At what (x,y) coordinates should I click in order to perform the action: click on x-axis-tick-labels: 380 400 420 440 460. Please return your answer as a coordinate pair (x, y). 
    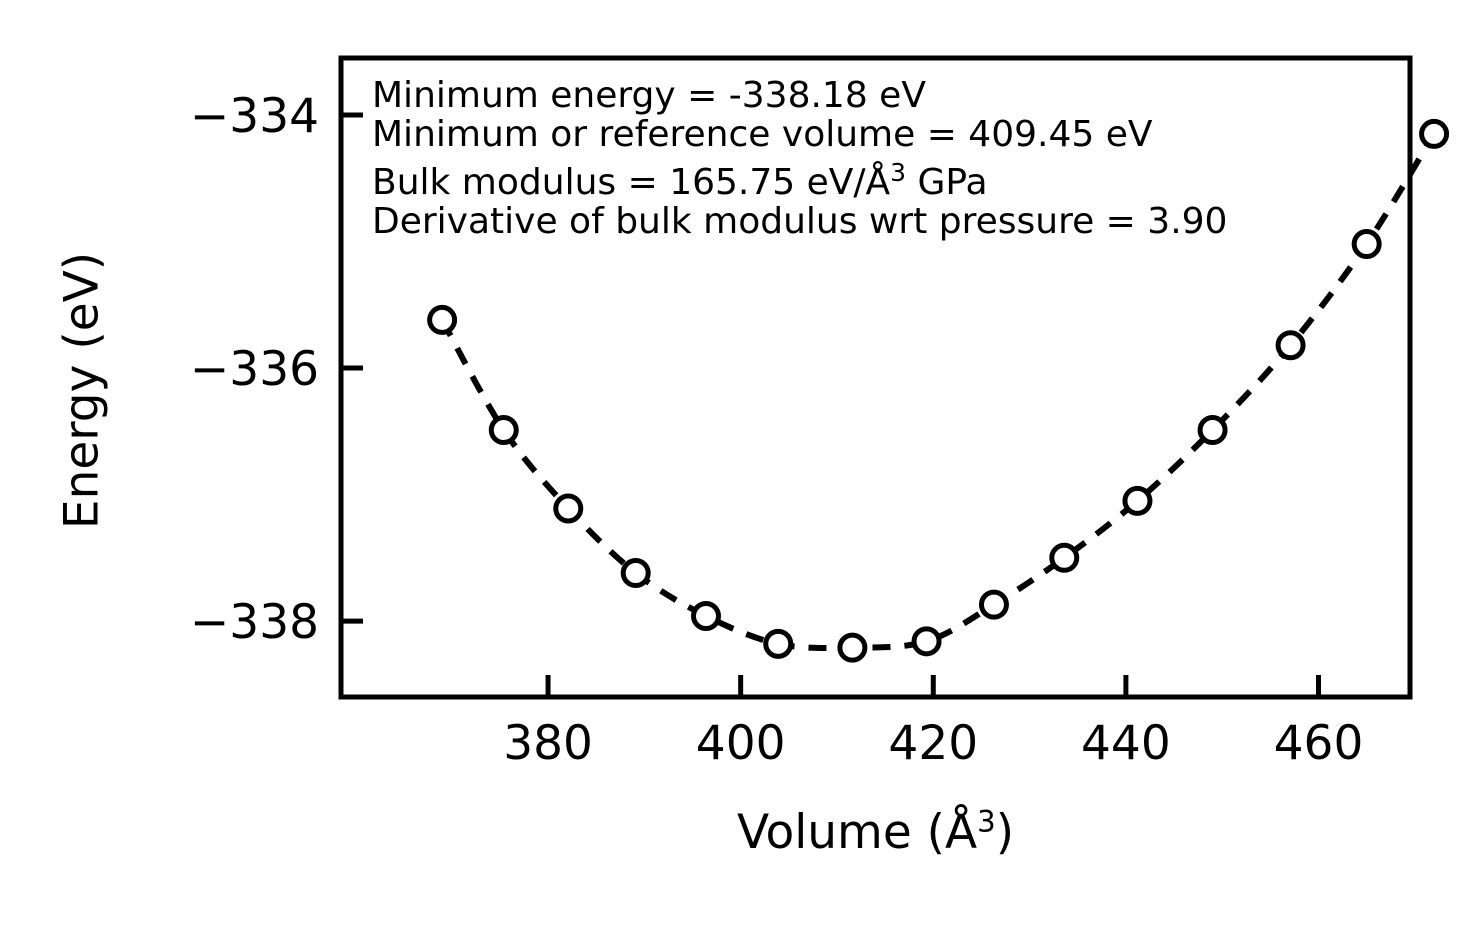
    Looking at the image, I should click on (933, 743).